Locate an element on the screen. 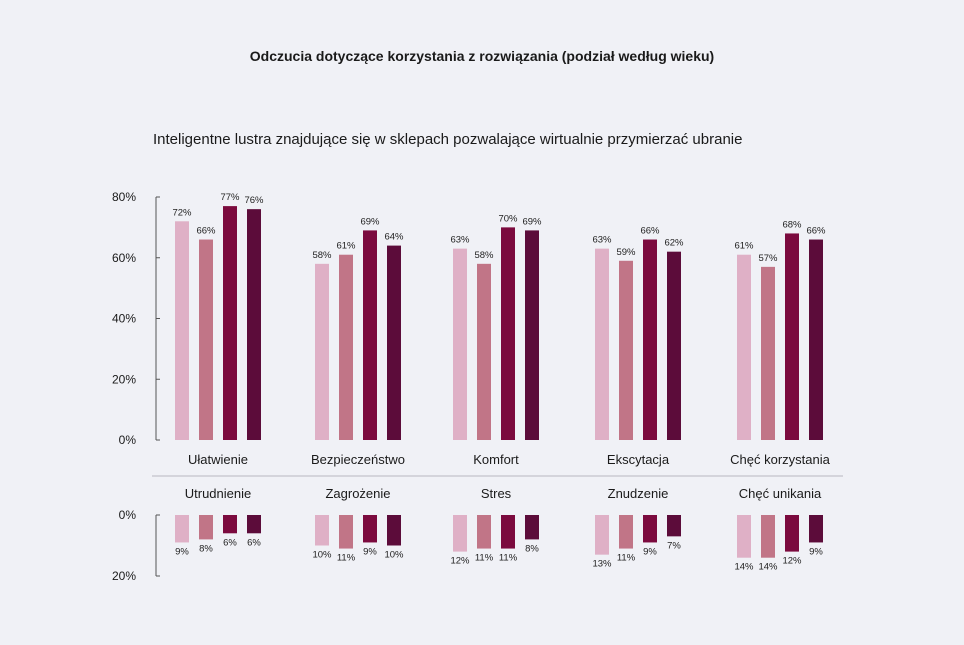  data-label: 13% is located at coordinates (602, 564).